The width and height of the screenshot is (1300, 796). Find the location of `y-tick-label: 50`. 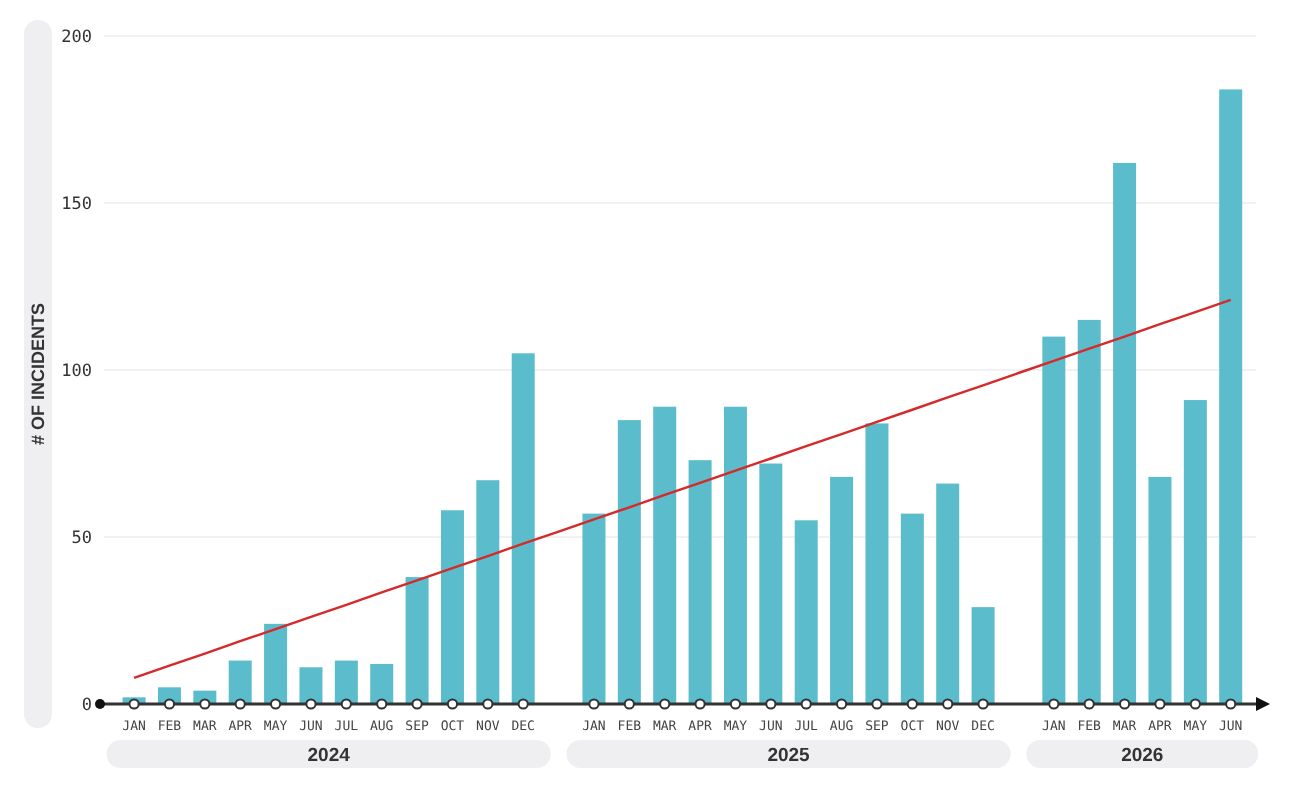

y-tick-label: 50 is located at coordinates (81, 538).